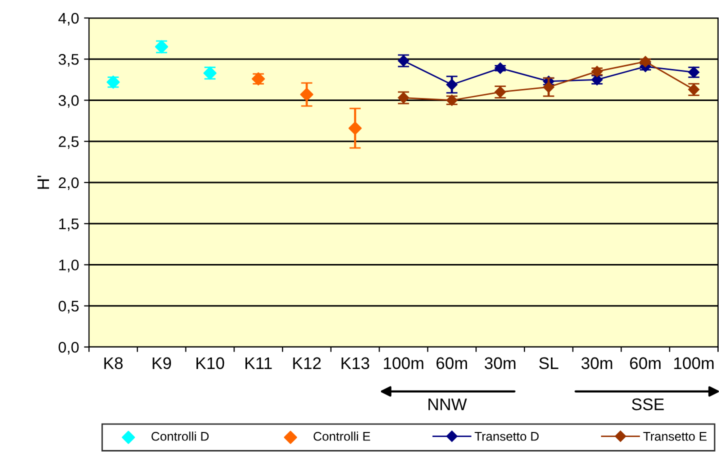  What do you see at coordinates (68, 142) in the screenshot?
I see `y-tick-label: 2,5` at bounding box center [68, 142].